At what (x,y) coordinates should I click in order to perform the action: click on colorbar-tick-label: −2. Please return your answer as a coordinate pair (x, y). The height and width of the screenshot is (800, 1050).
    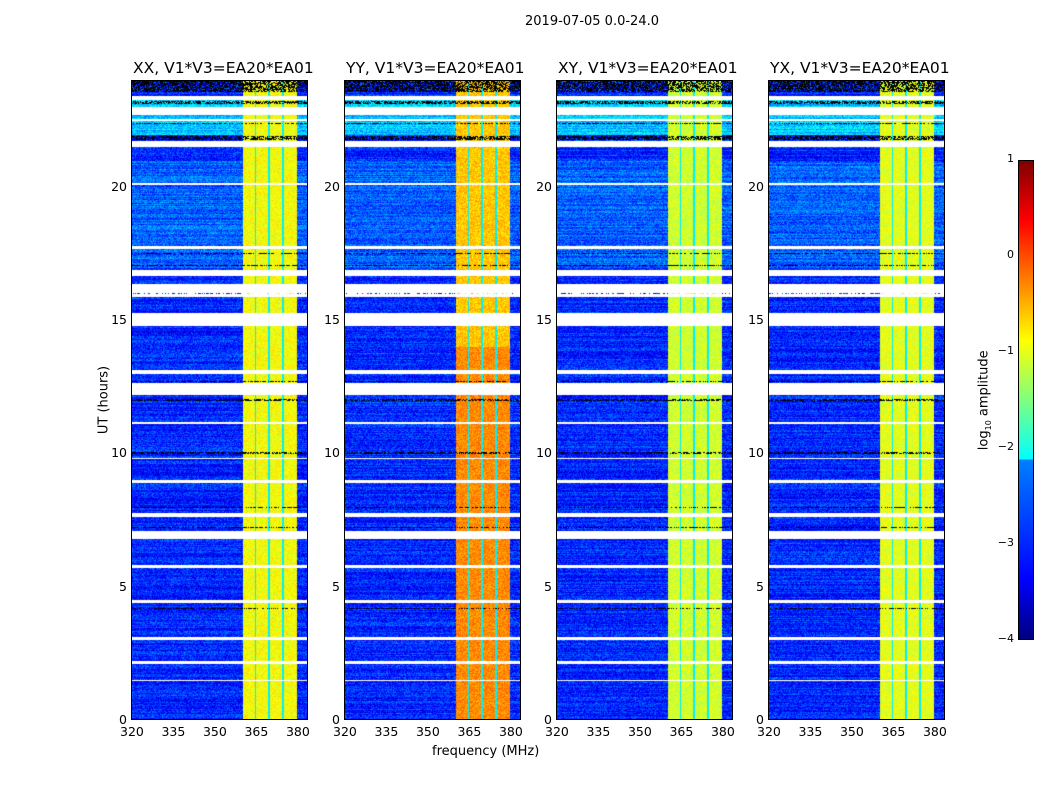
    Looking at the image, I should click on (1005, 446).